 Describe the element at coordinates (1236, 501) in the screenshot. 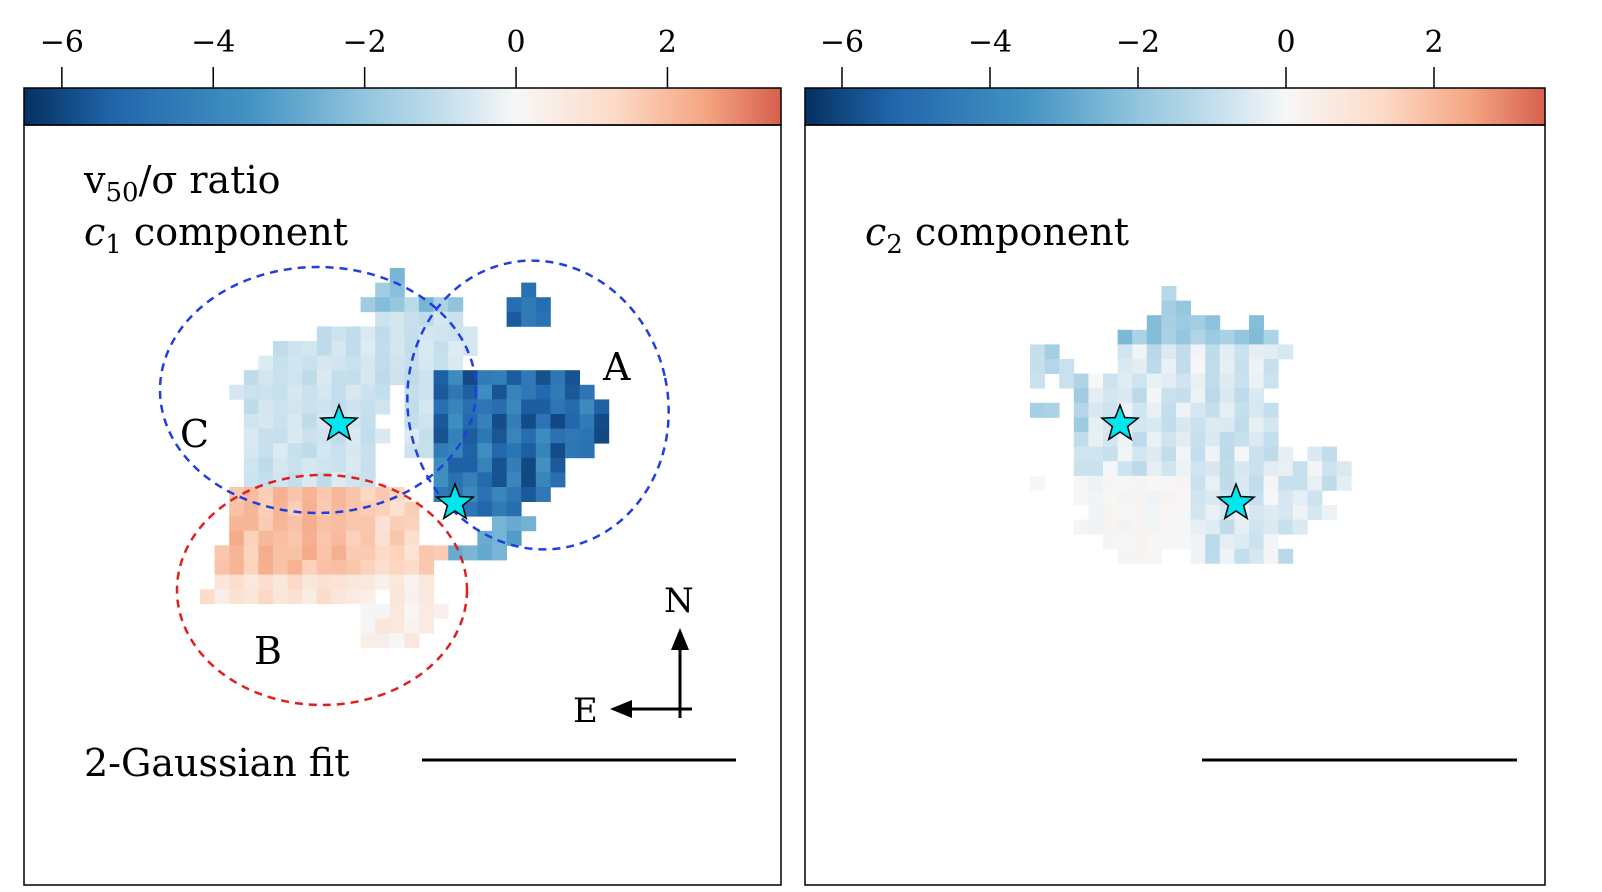

I see `star-marker` at that location.